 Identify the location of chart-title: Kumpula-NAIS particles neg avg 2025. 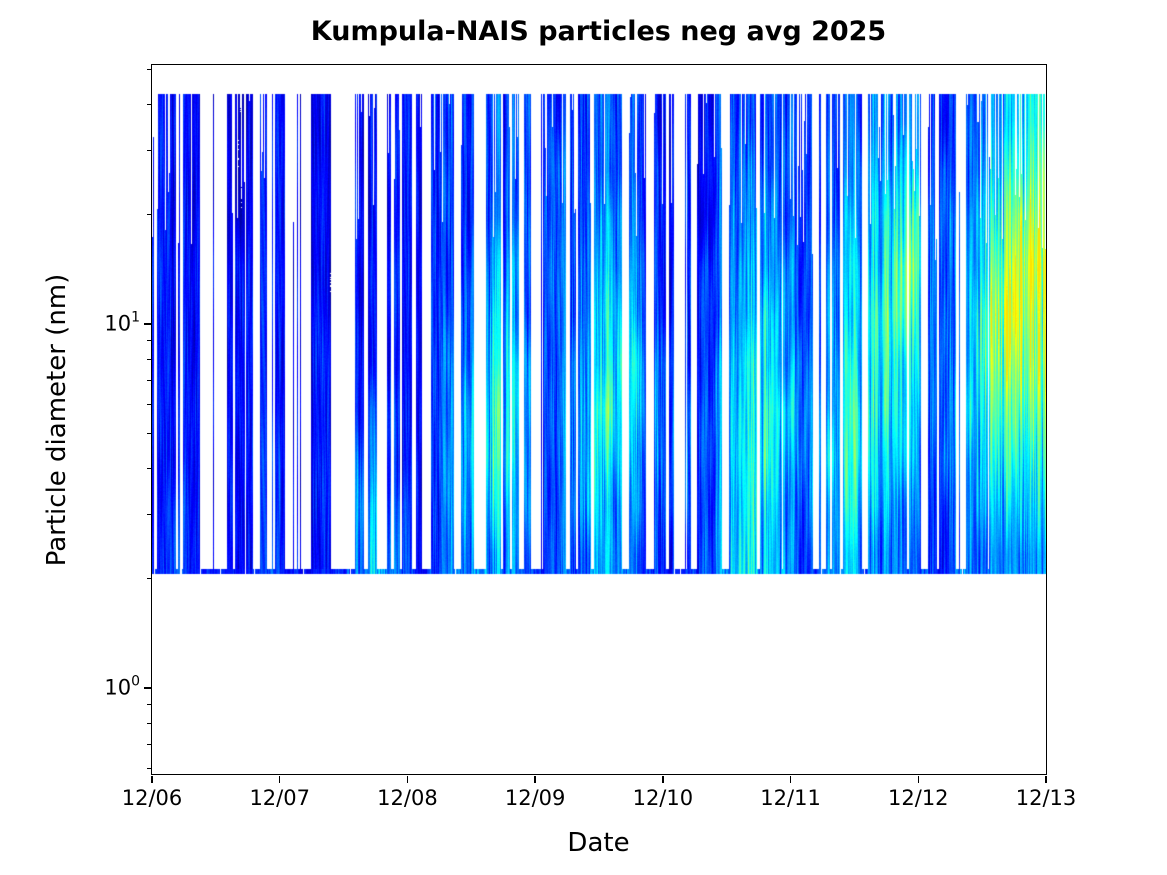
(598, 31).